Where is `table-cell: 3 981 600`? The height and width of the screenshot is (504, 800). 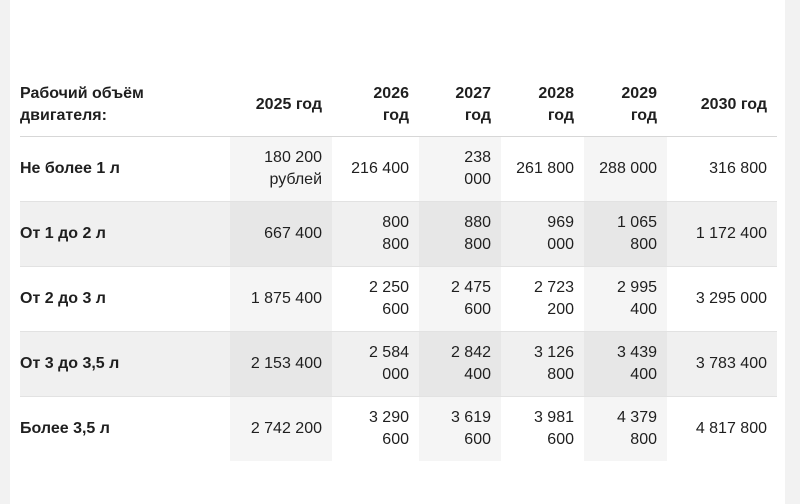 table-cell: 3 981 600 is located at coordinates (542, 428).